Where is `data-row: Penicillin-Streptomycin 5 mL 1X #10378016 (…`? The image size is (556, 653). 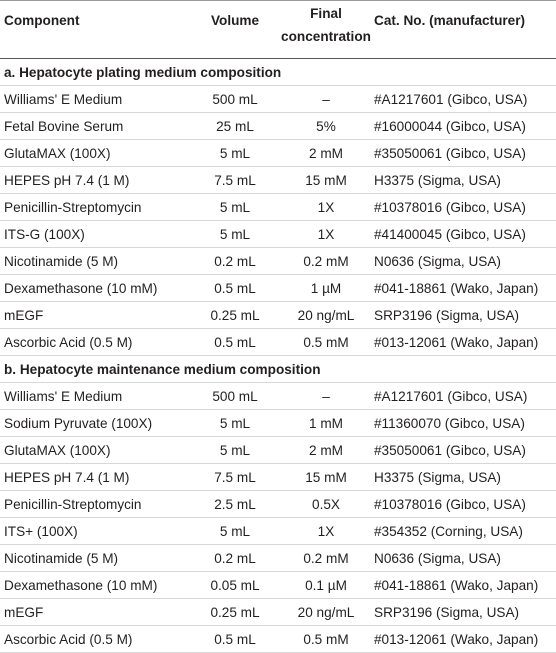
data-row: Penicillin-Streptomycin 5 mL 1X #10378016 (… is located at coordinates (278, 207).